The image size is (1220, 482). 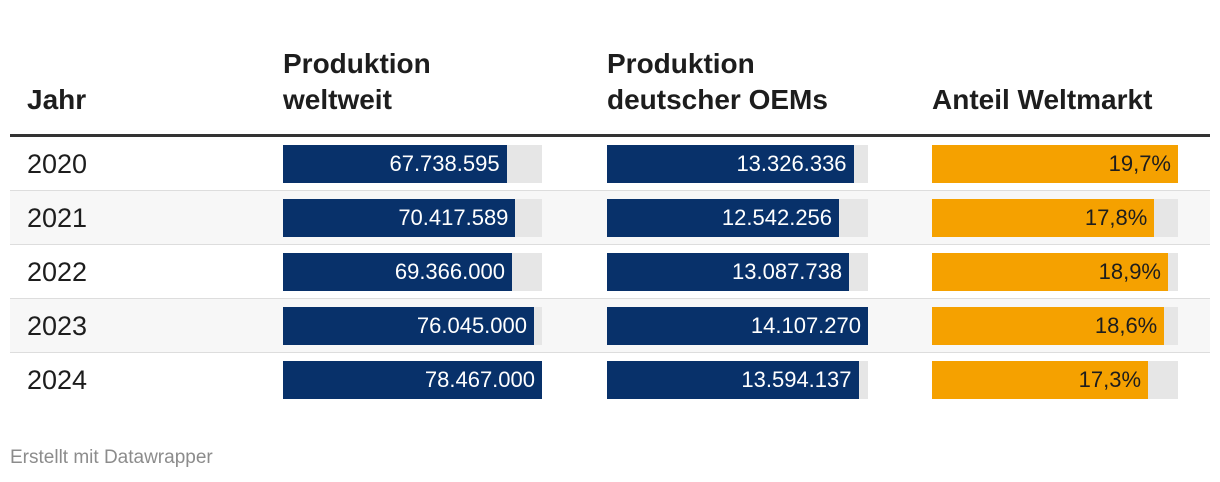 I want to click on production-world-bar: 76.045.000, so click(x=408, y=326).